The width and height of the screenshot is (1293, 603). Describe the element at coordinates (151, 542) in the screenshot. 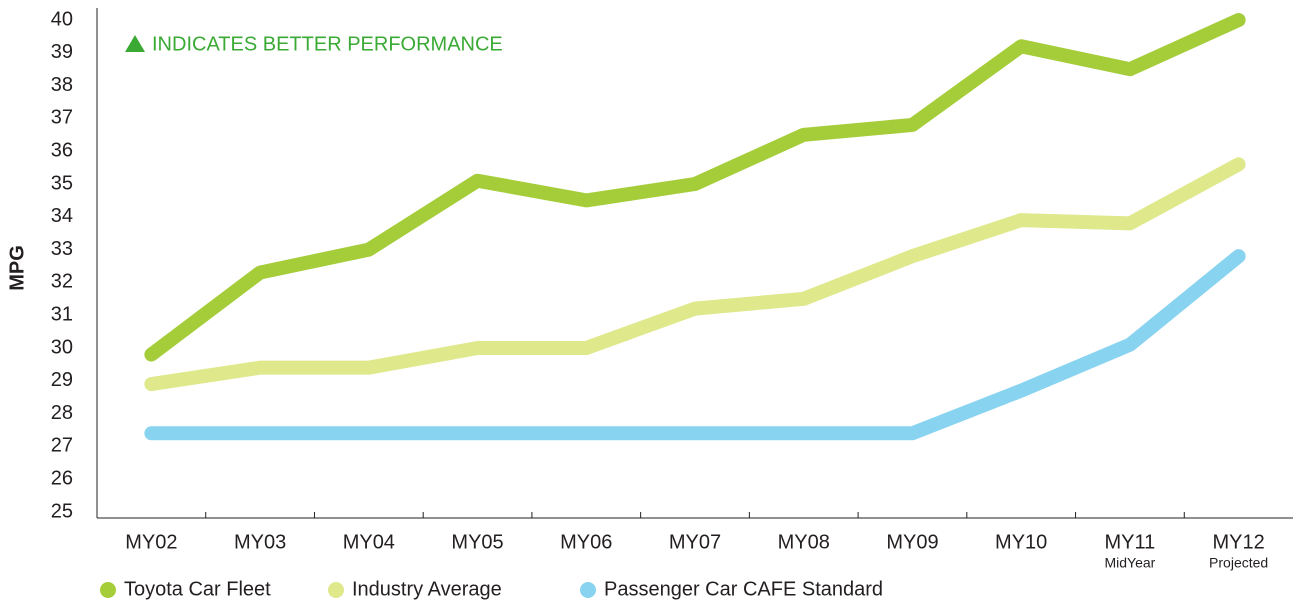

I see `x-tick-label: MY02` at that location.